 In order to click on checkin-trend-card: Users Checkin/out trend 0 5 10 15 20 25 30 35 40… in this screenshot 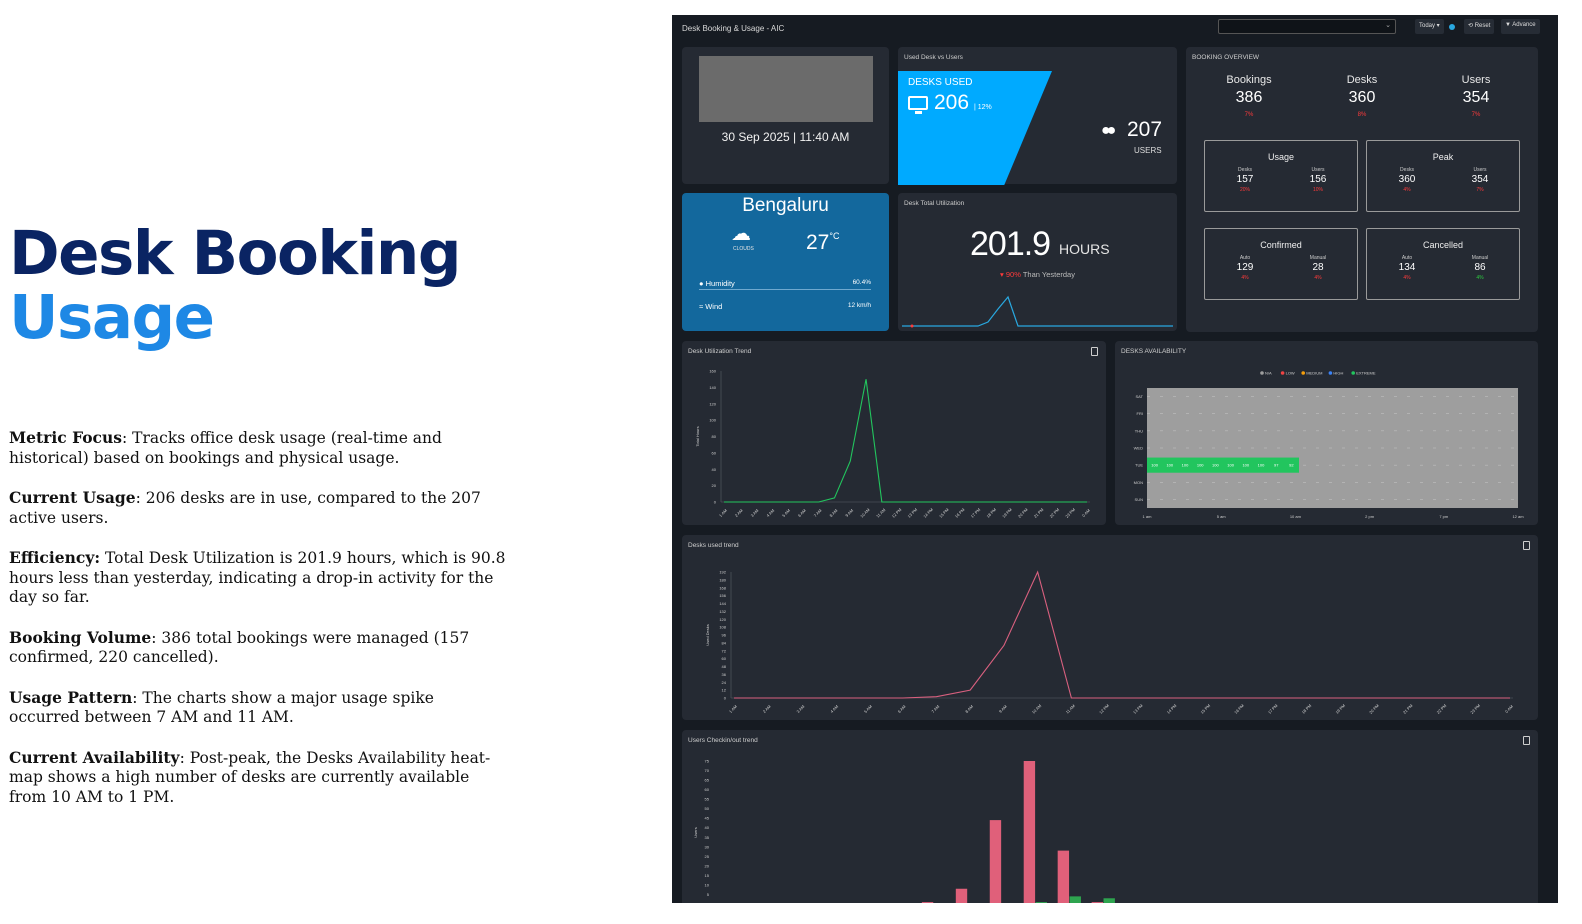, I will do `click(1110, 816)`.